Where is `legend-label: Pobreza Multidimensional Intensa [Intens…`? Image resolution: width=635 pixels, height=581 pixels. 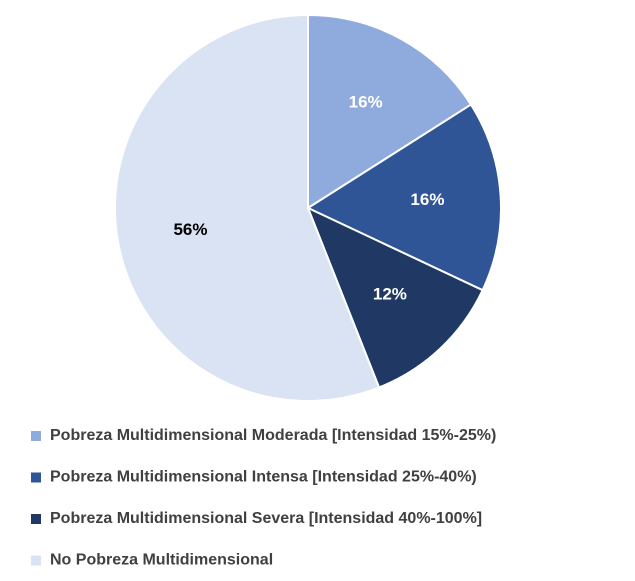 legend-label: Pobreza Multidimensional Intensa [Intens… is located at coordinates (263, 477).